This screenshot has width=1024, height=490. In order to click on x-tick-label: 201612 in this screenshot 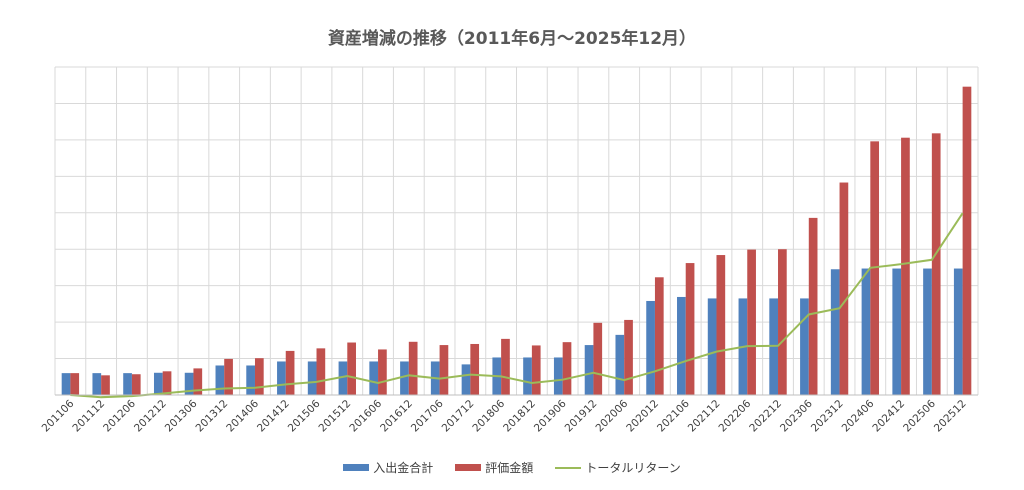, I will do `click(396, 416)`.